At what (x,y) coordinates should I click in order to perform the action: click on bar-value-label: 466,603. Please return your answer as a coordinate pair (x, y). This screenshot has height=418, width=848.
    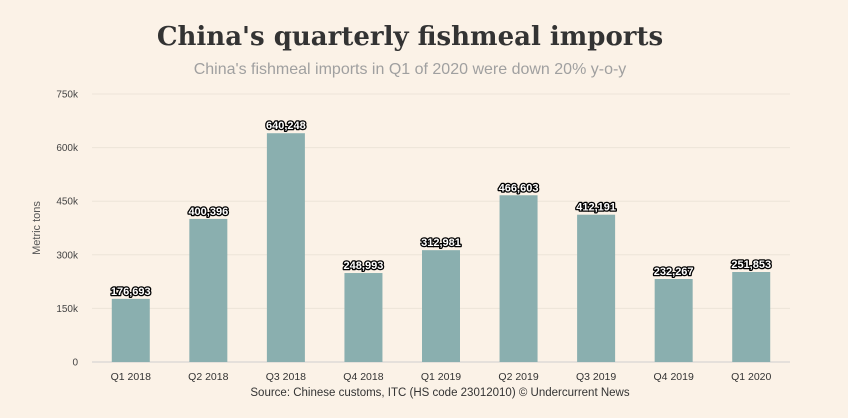
    Looking at the image, I should click on (519, 188).